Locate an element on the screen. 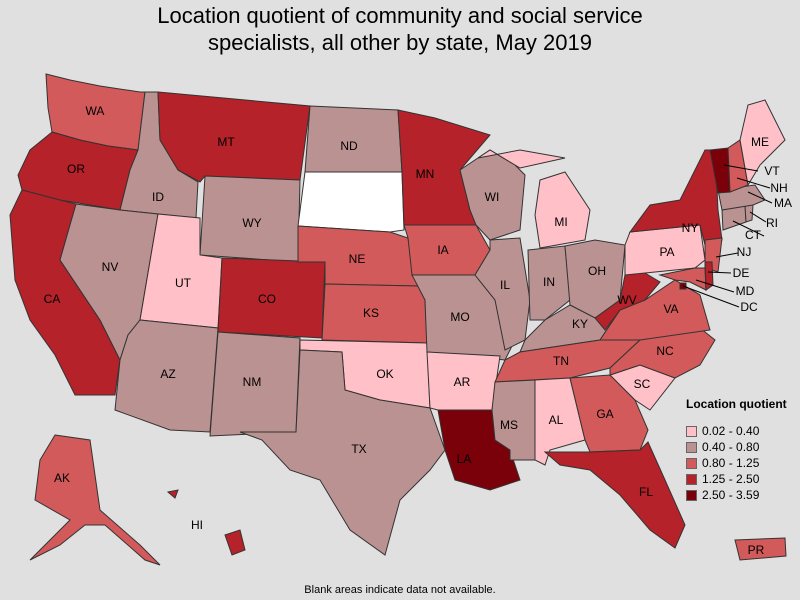 The image size is (800, 600). northeast-callouts is located at coordinates (727, 236).